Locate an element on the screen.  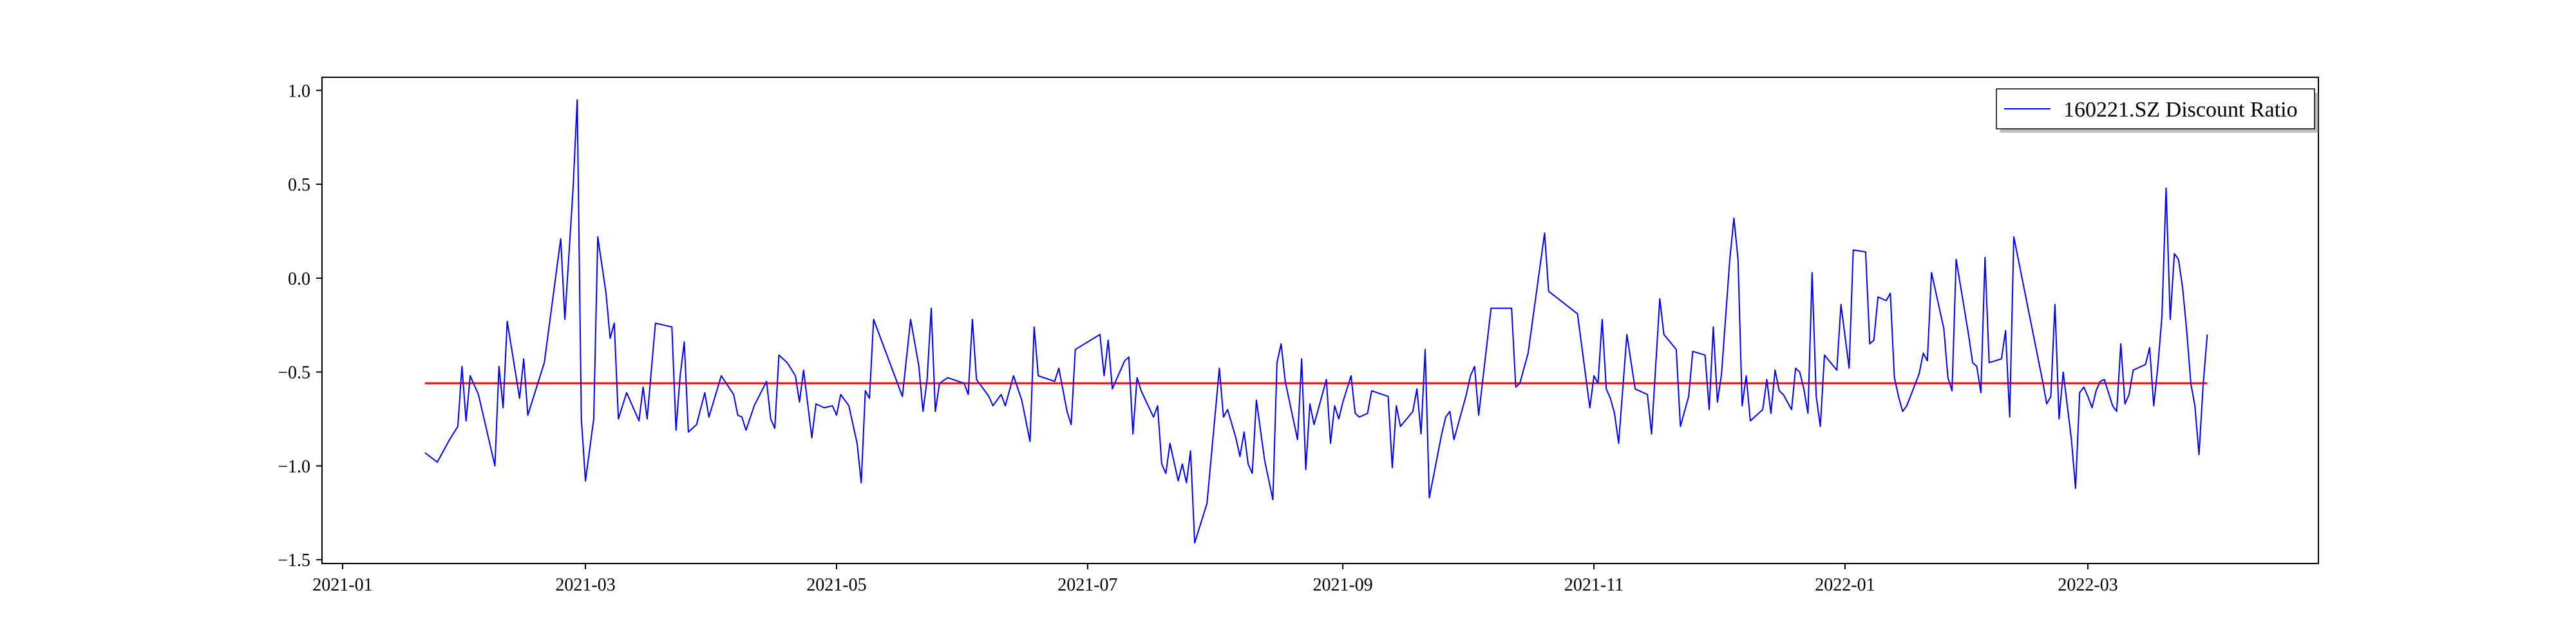
y-tick-label: −1.0 is located at coordinates (294, 467).